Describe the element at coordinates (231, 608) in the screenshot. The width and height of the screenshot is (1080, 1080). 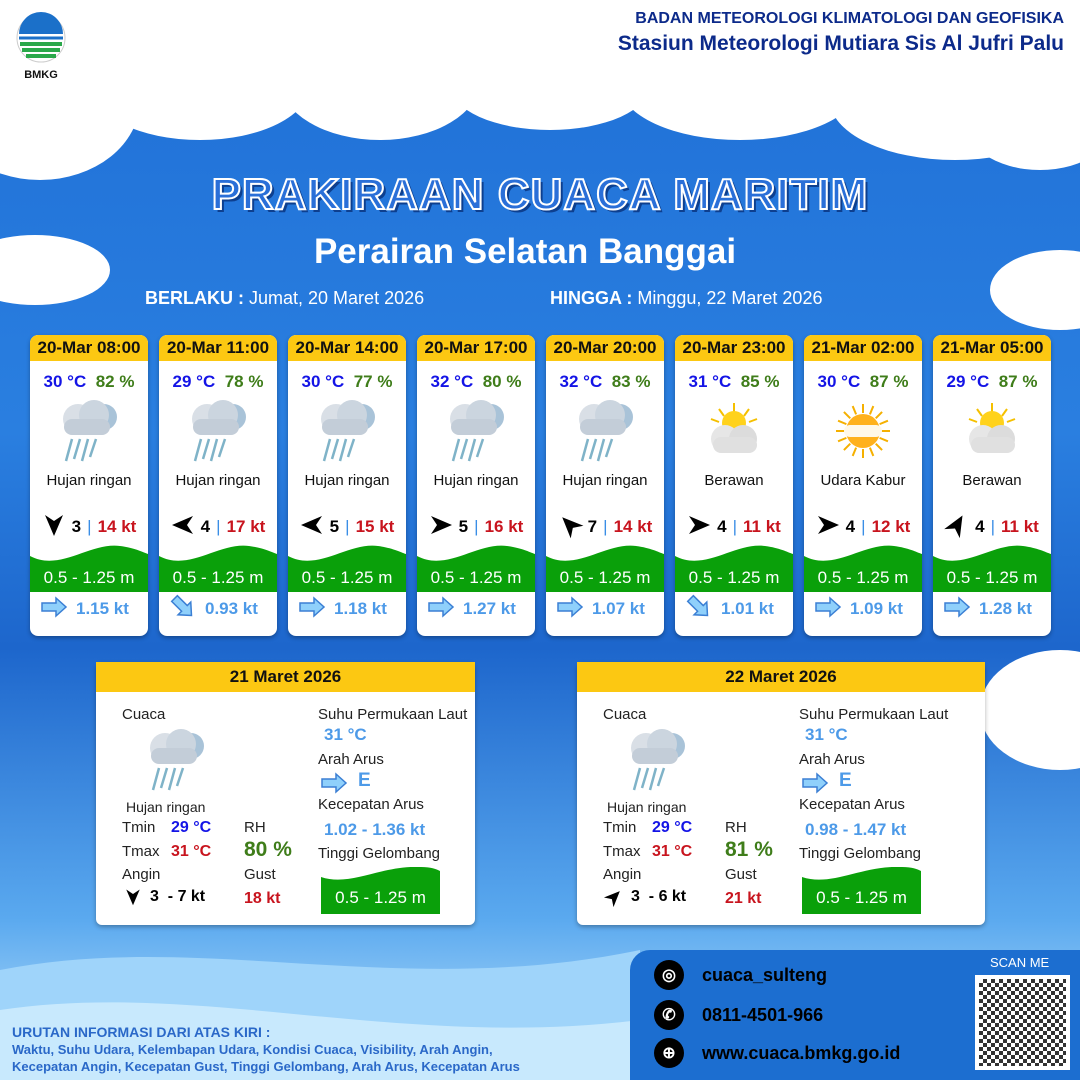
I see `current-speed: 0.93 kt` at that location.